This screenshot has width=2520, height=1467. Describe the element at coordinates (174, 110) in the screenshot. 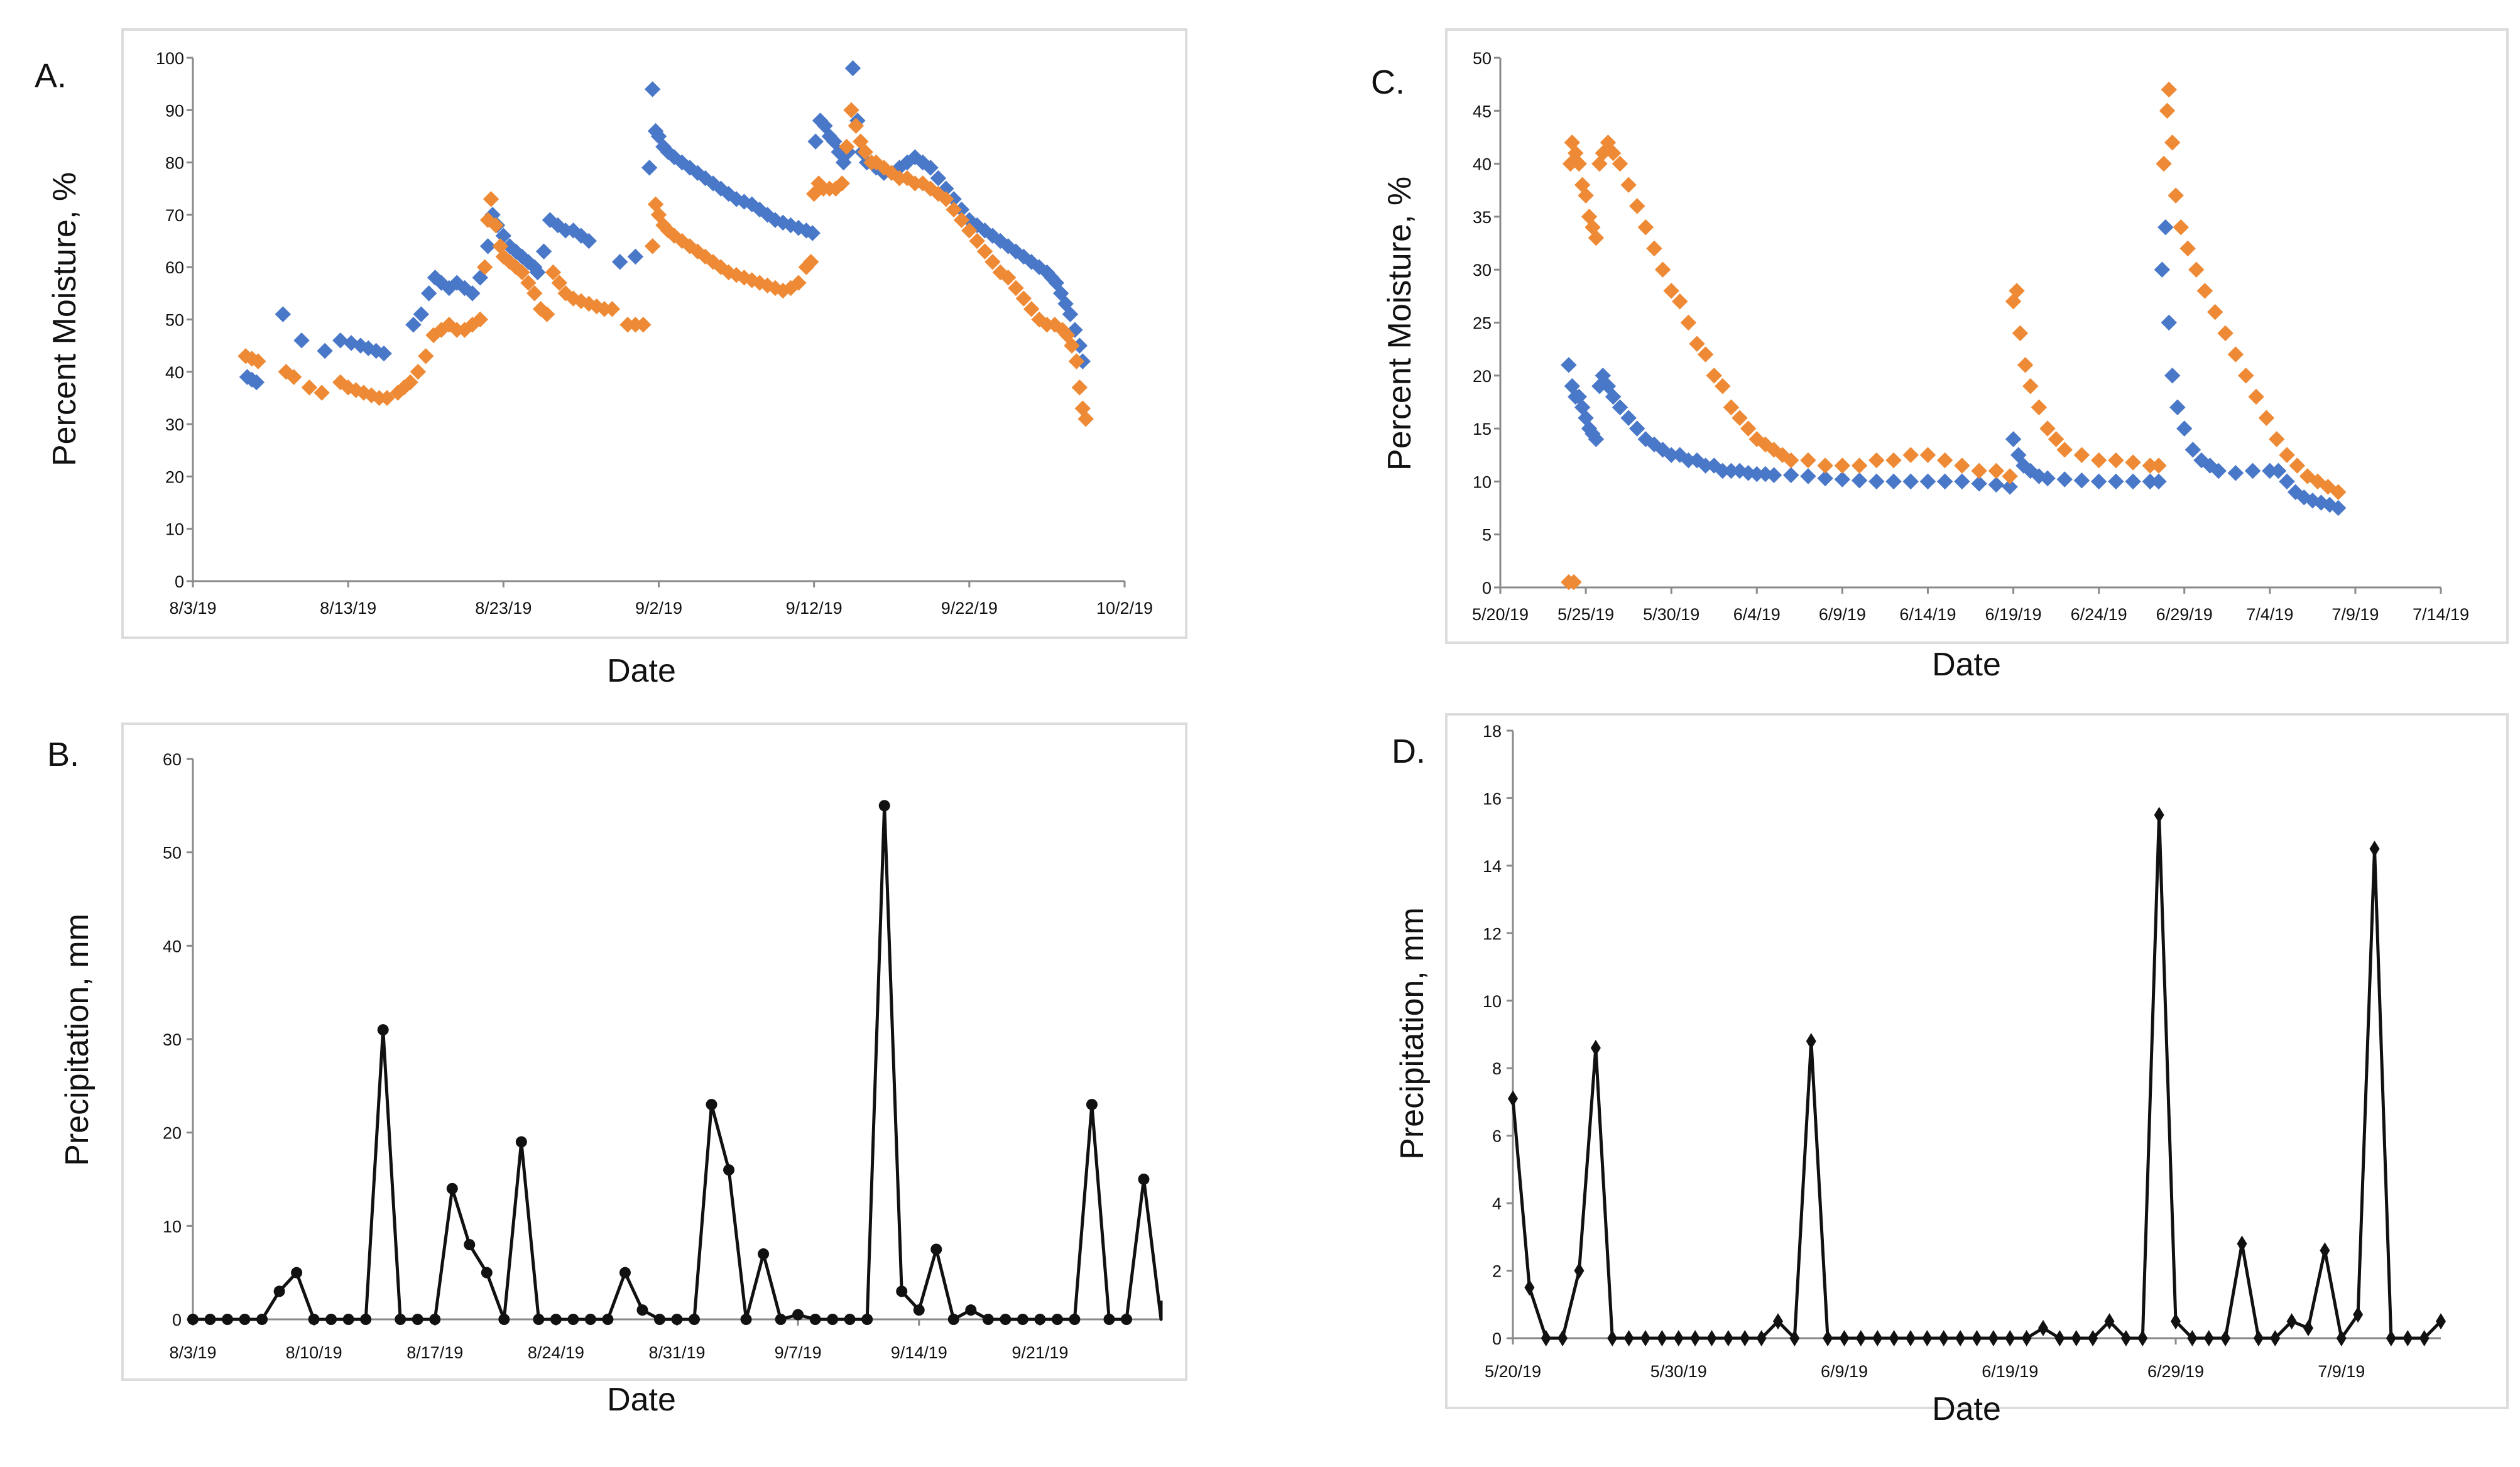

I see `y-tick-label: 90` at that location.